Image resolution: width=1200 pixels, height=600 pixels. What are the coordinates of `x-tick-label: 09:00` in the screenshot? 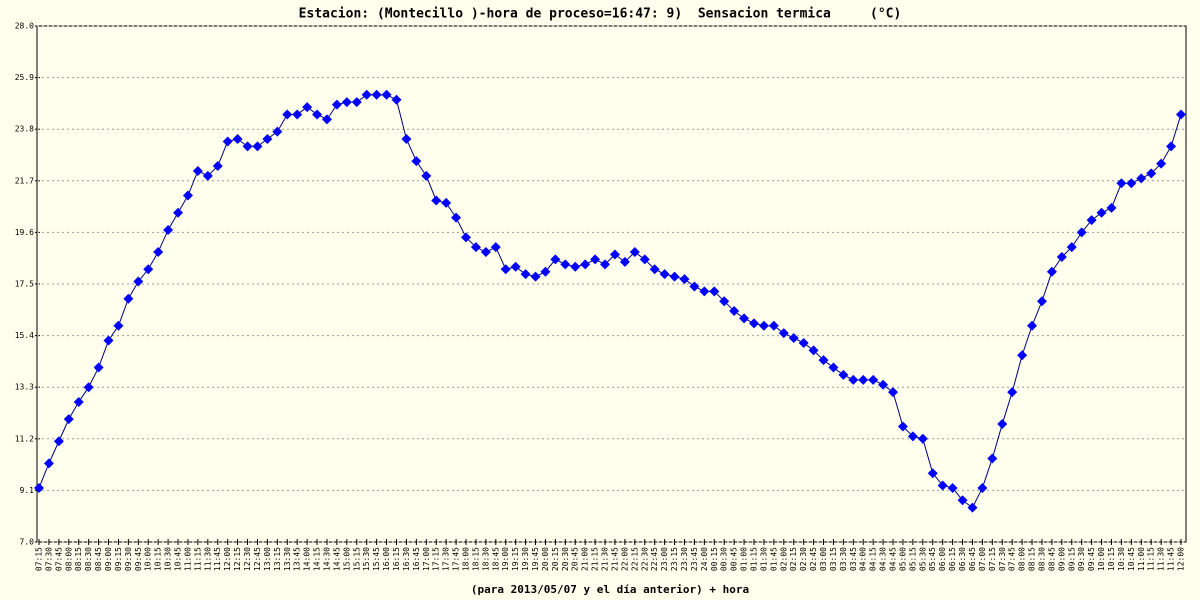 It's located at (1061, 559).